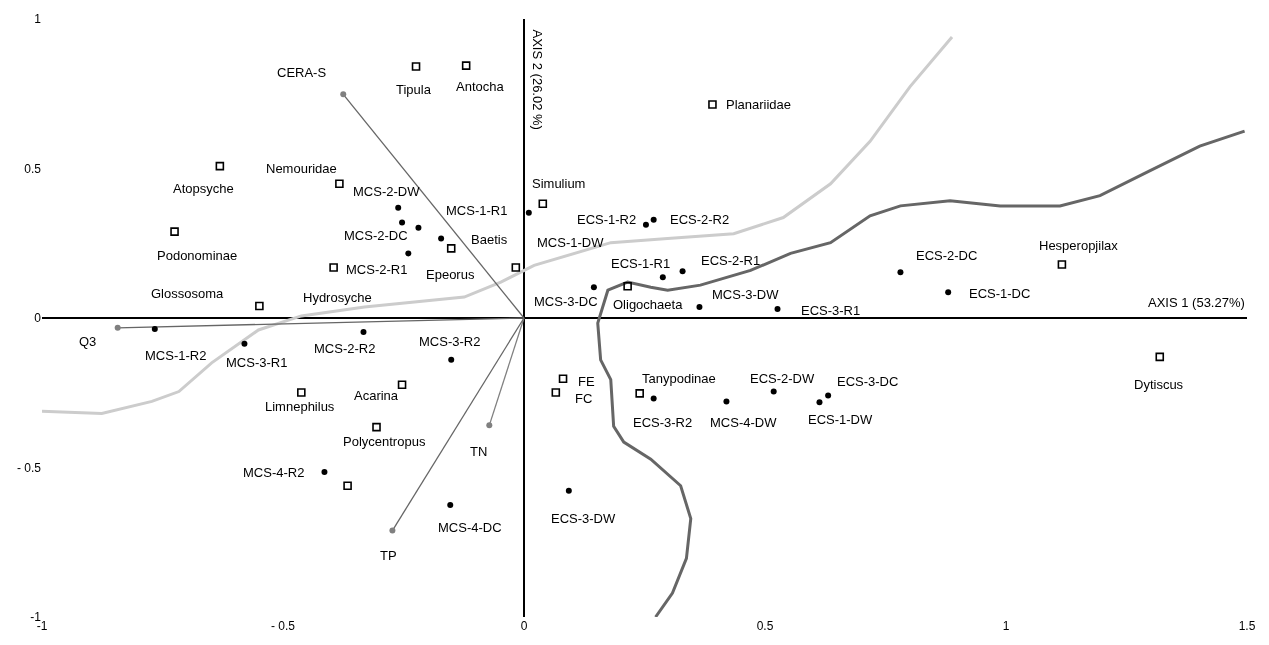 This screenshot has width=1269, height=645. Describe the element at coordinates (759, 104) in the screenshot. I see `annotation: Planariidae` at that location.